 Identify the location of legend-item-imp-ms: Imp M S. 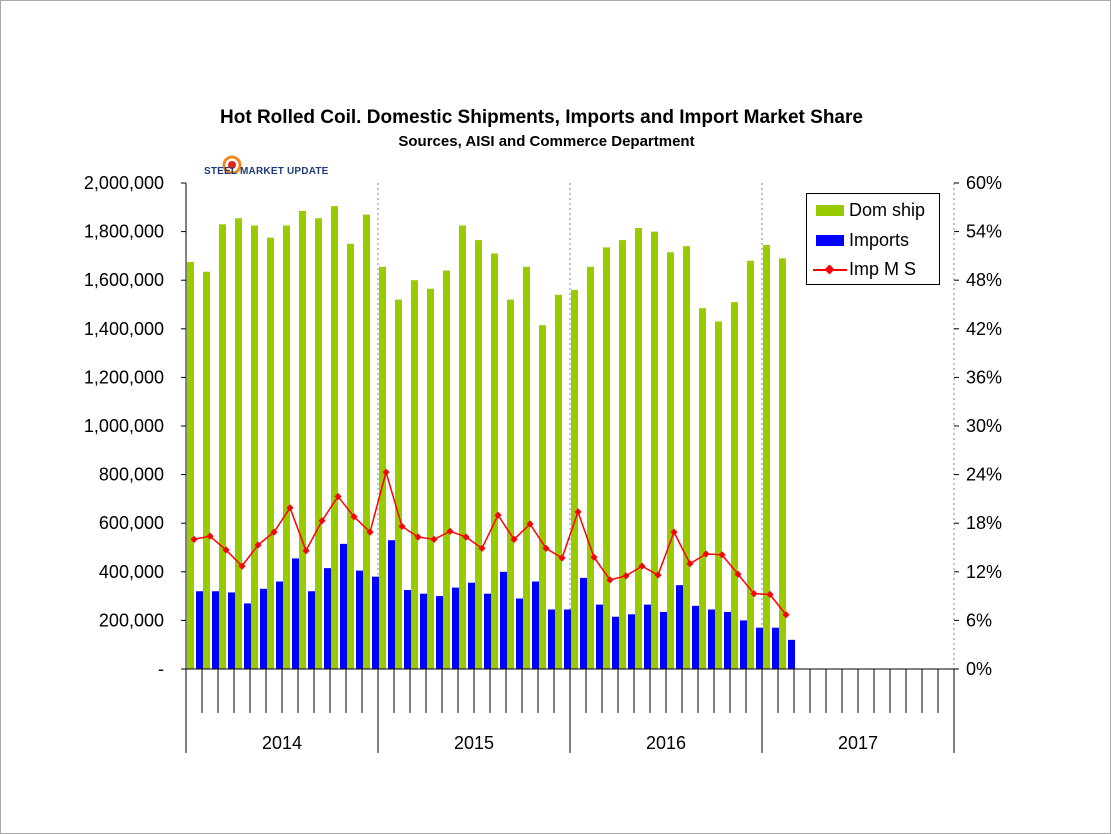
(872, 270).